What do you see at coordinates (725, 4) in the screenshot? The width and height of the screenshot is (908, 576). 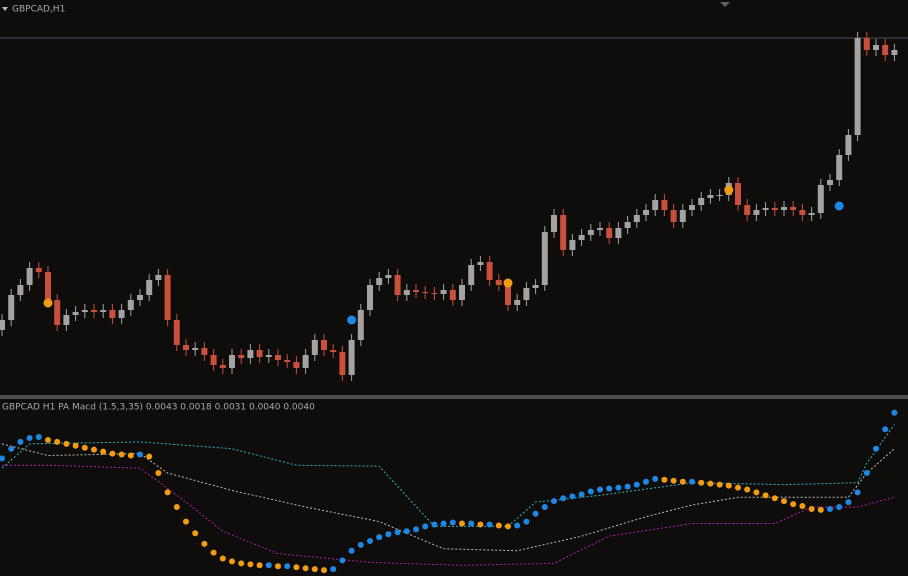 I see `shift-marker` at bounding box center [725, 4].